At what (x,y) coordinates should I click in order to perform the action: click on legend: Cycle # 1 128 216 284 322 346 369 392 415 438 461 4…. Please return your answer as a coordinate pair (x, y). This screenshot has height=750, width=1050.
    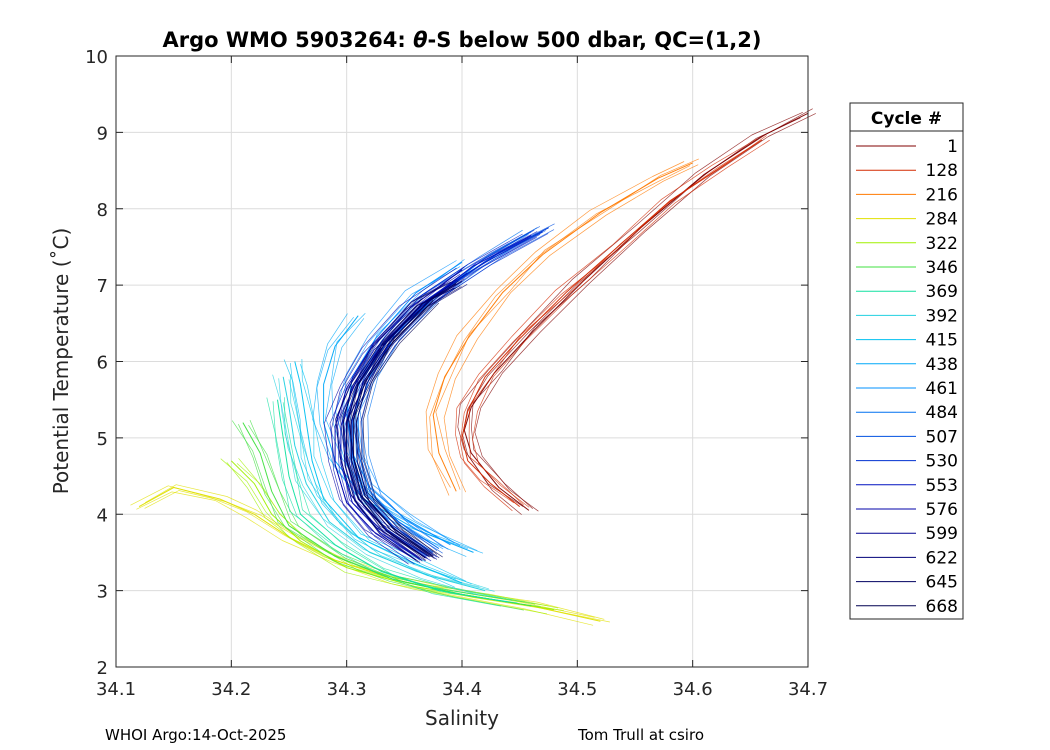
    Looking at the image, I should click on (906, 361).